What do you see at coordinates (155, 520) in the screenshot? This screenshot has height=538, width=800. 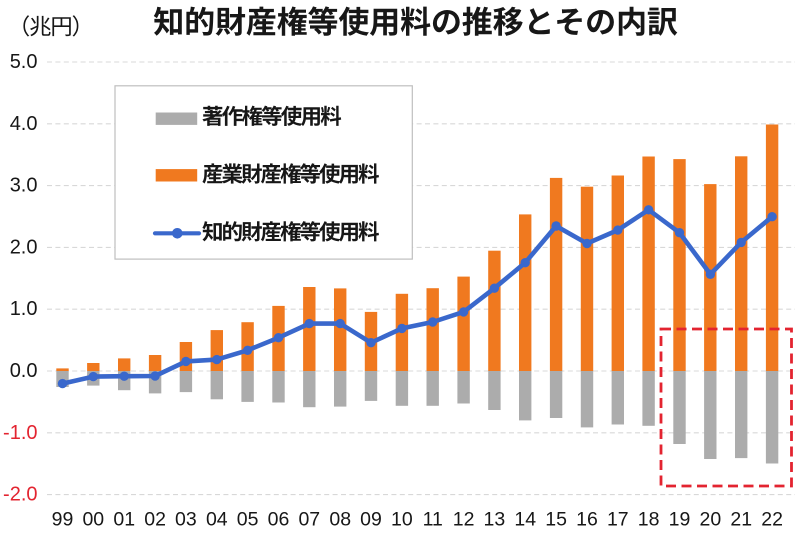 I see `svg-text: 02` at bounding box center [155, 520].